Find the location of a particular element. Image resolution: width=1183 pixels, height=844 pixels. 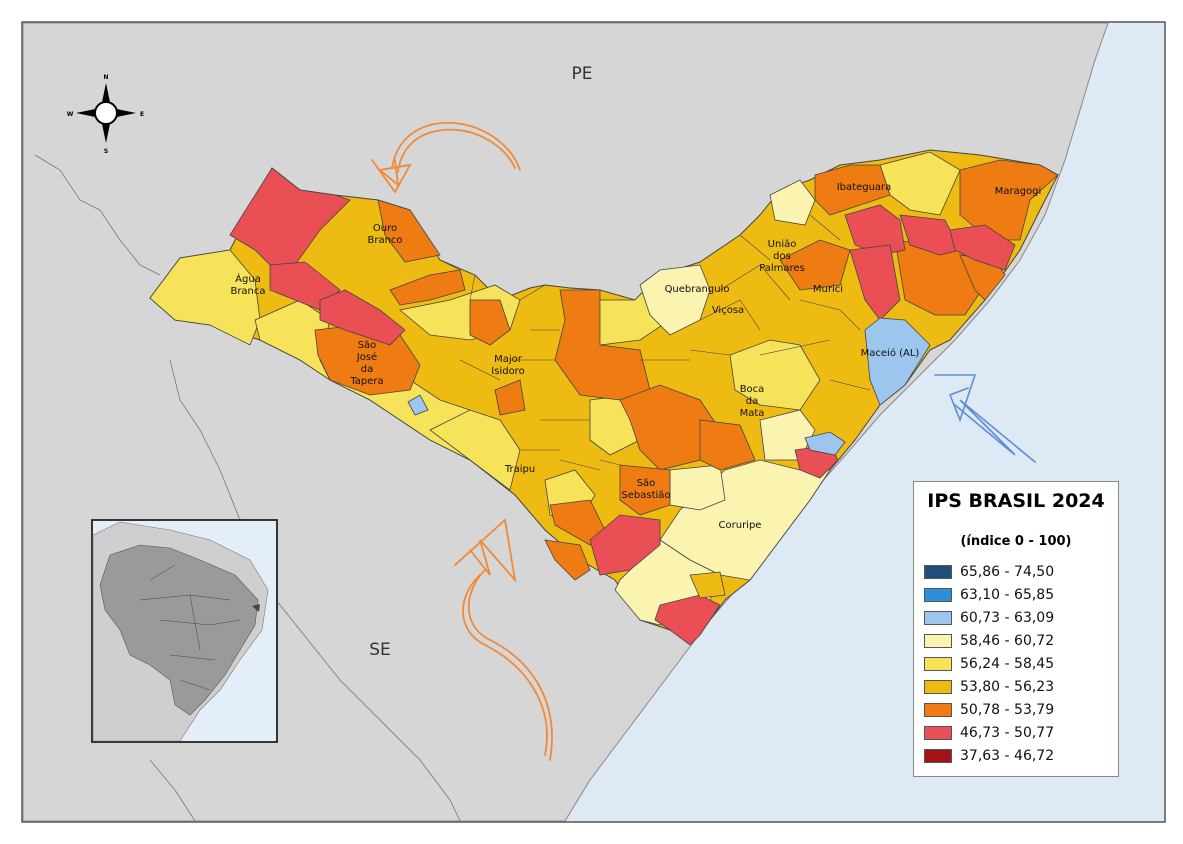

legend-item: 46,73 - 50,77 is located at coordinates (1019, 732).